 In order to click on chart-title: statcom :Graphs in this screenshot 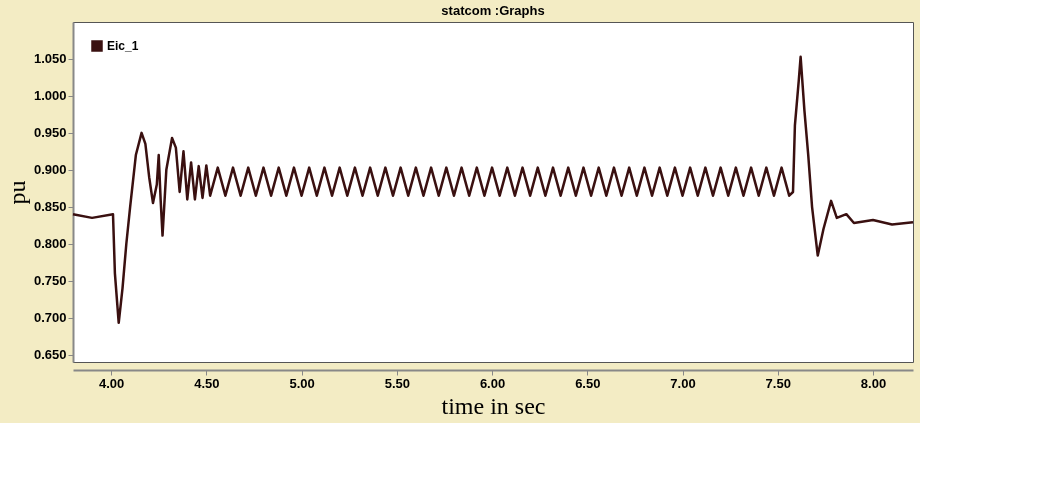, I will do `click(493, 10)`.